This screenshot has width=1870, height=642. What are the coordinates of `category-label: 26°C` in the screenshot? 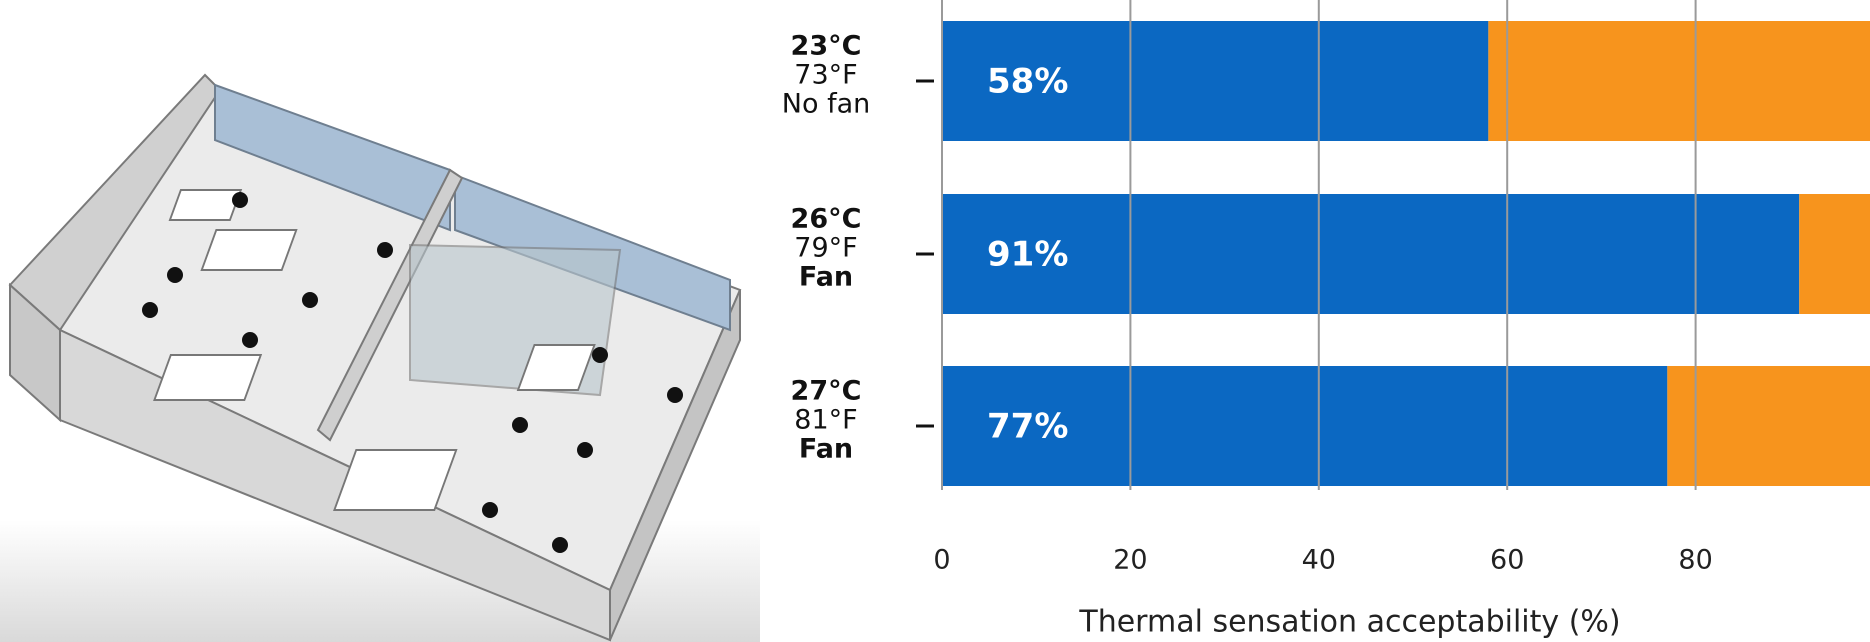 It's located at (826, 219).